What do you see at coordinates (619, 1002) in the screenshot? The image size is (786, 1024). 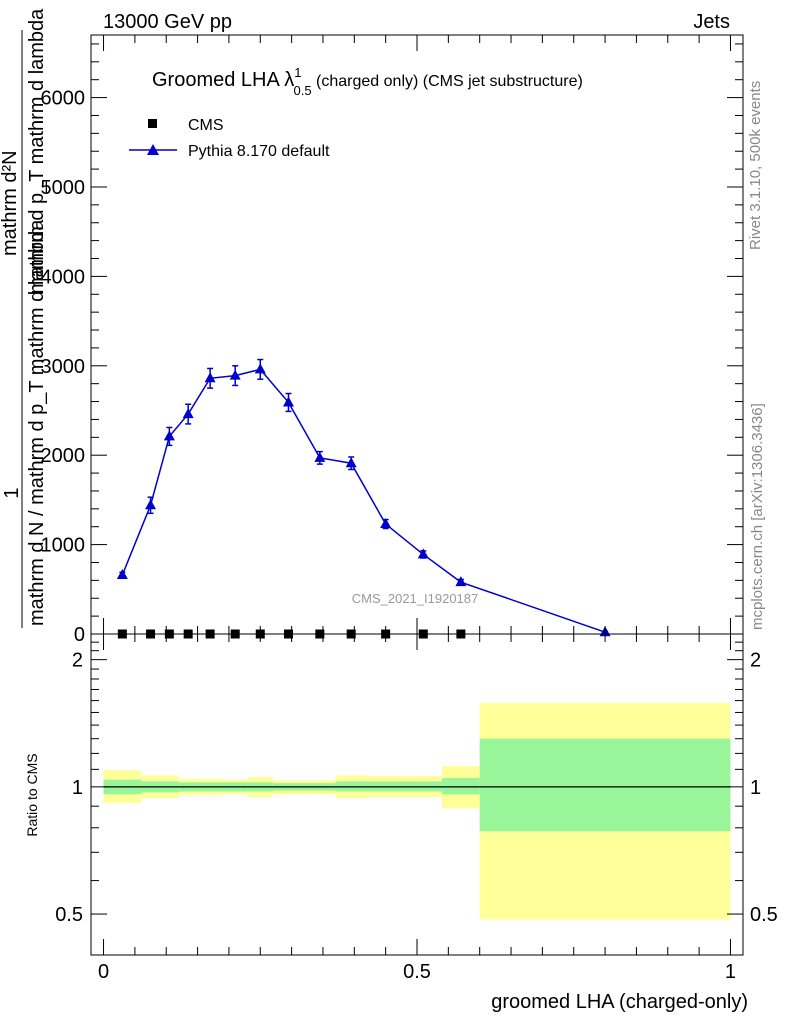 I see `x-axis-label: groomed LHA (charged-only)` at bounding box center [619, 1002].